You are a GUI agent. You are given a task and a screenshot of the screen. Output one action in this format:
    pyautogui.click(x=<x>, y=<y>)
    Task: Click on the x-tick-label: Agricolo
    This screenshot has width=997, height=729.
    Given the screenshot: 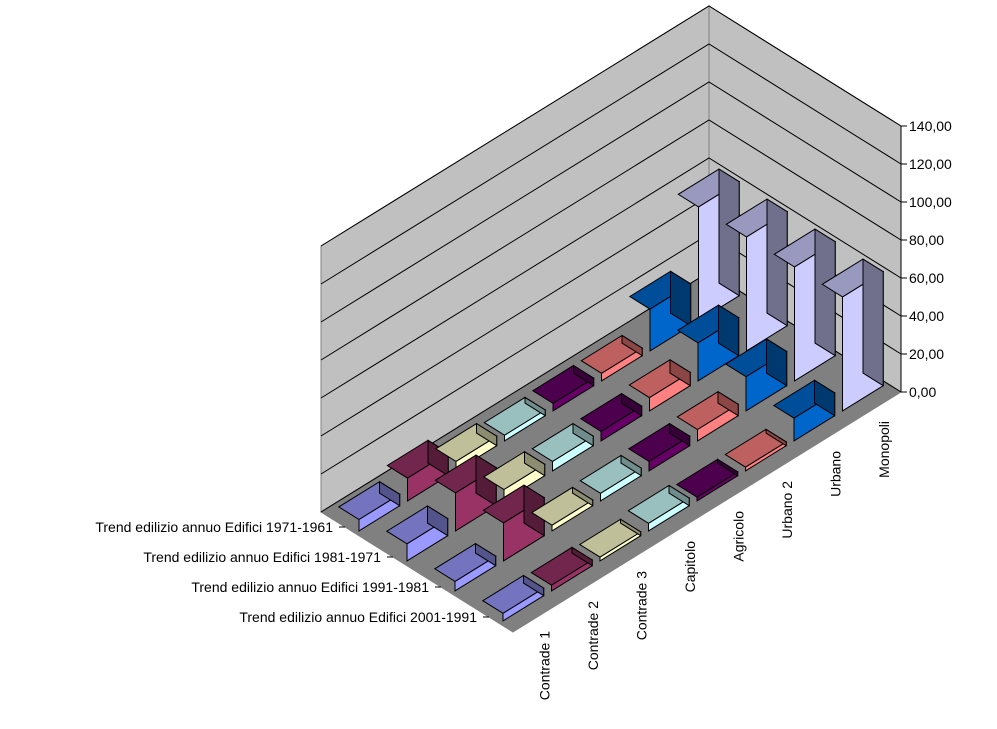 What is the action you would take?
    pyautogui.click(x=738, y=536)
    